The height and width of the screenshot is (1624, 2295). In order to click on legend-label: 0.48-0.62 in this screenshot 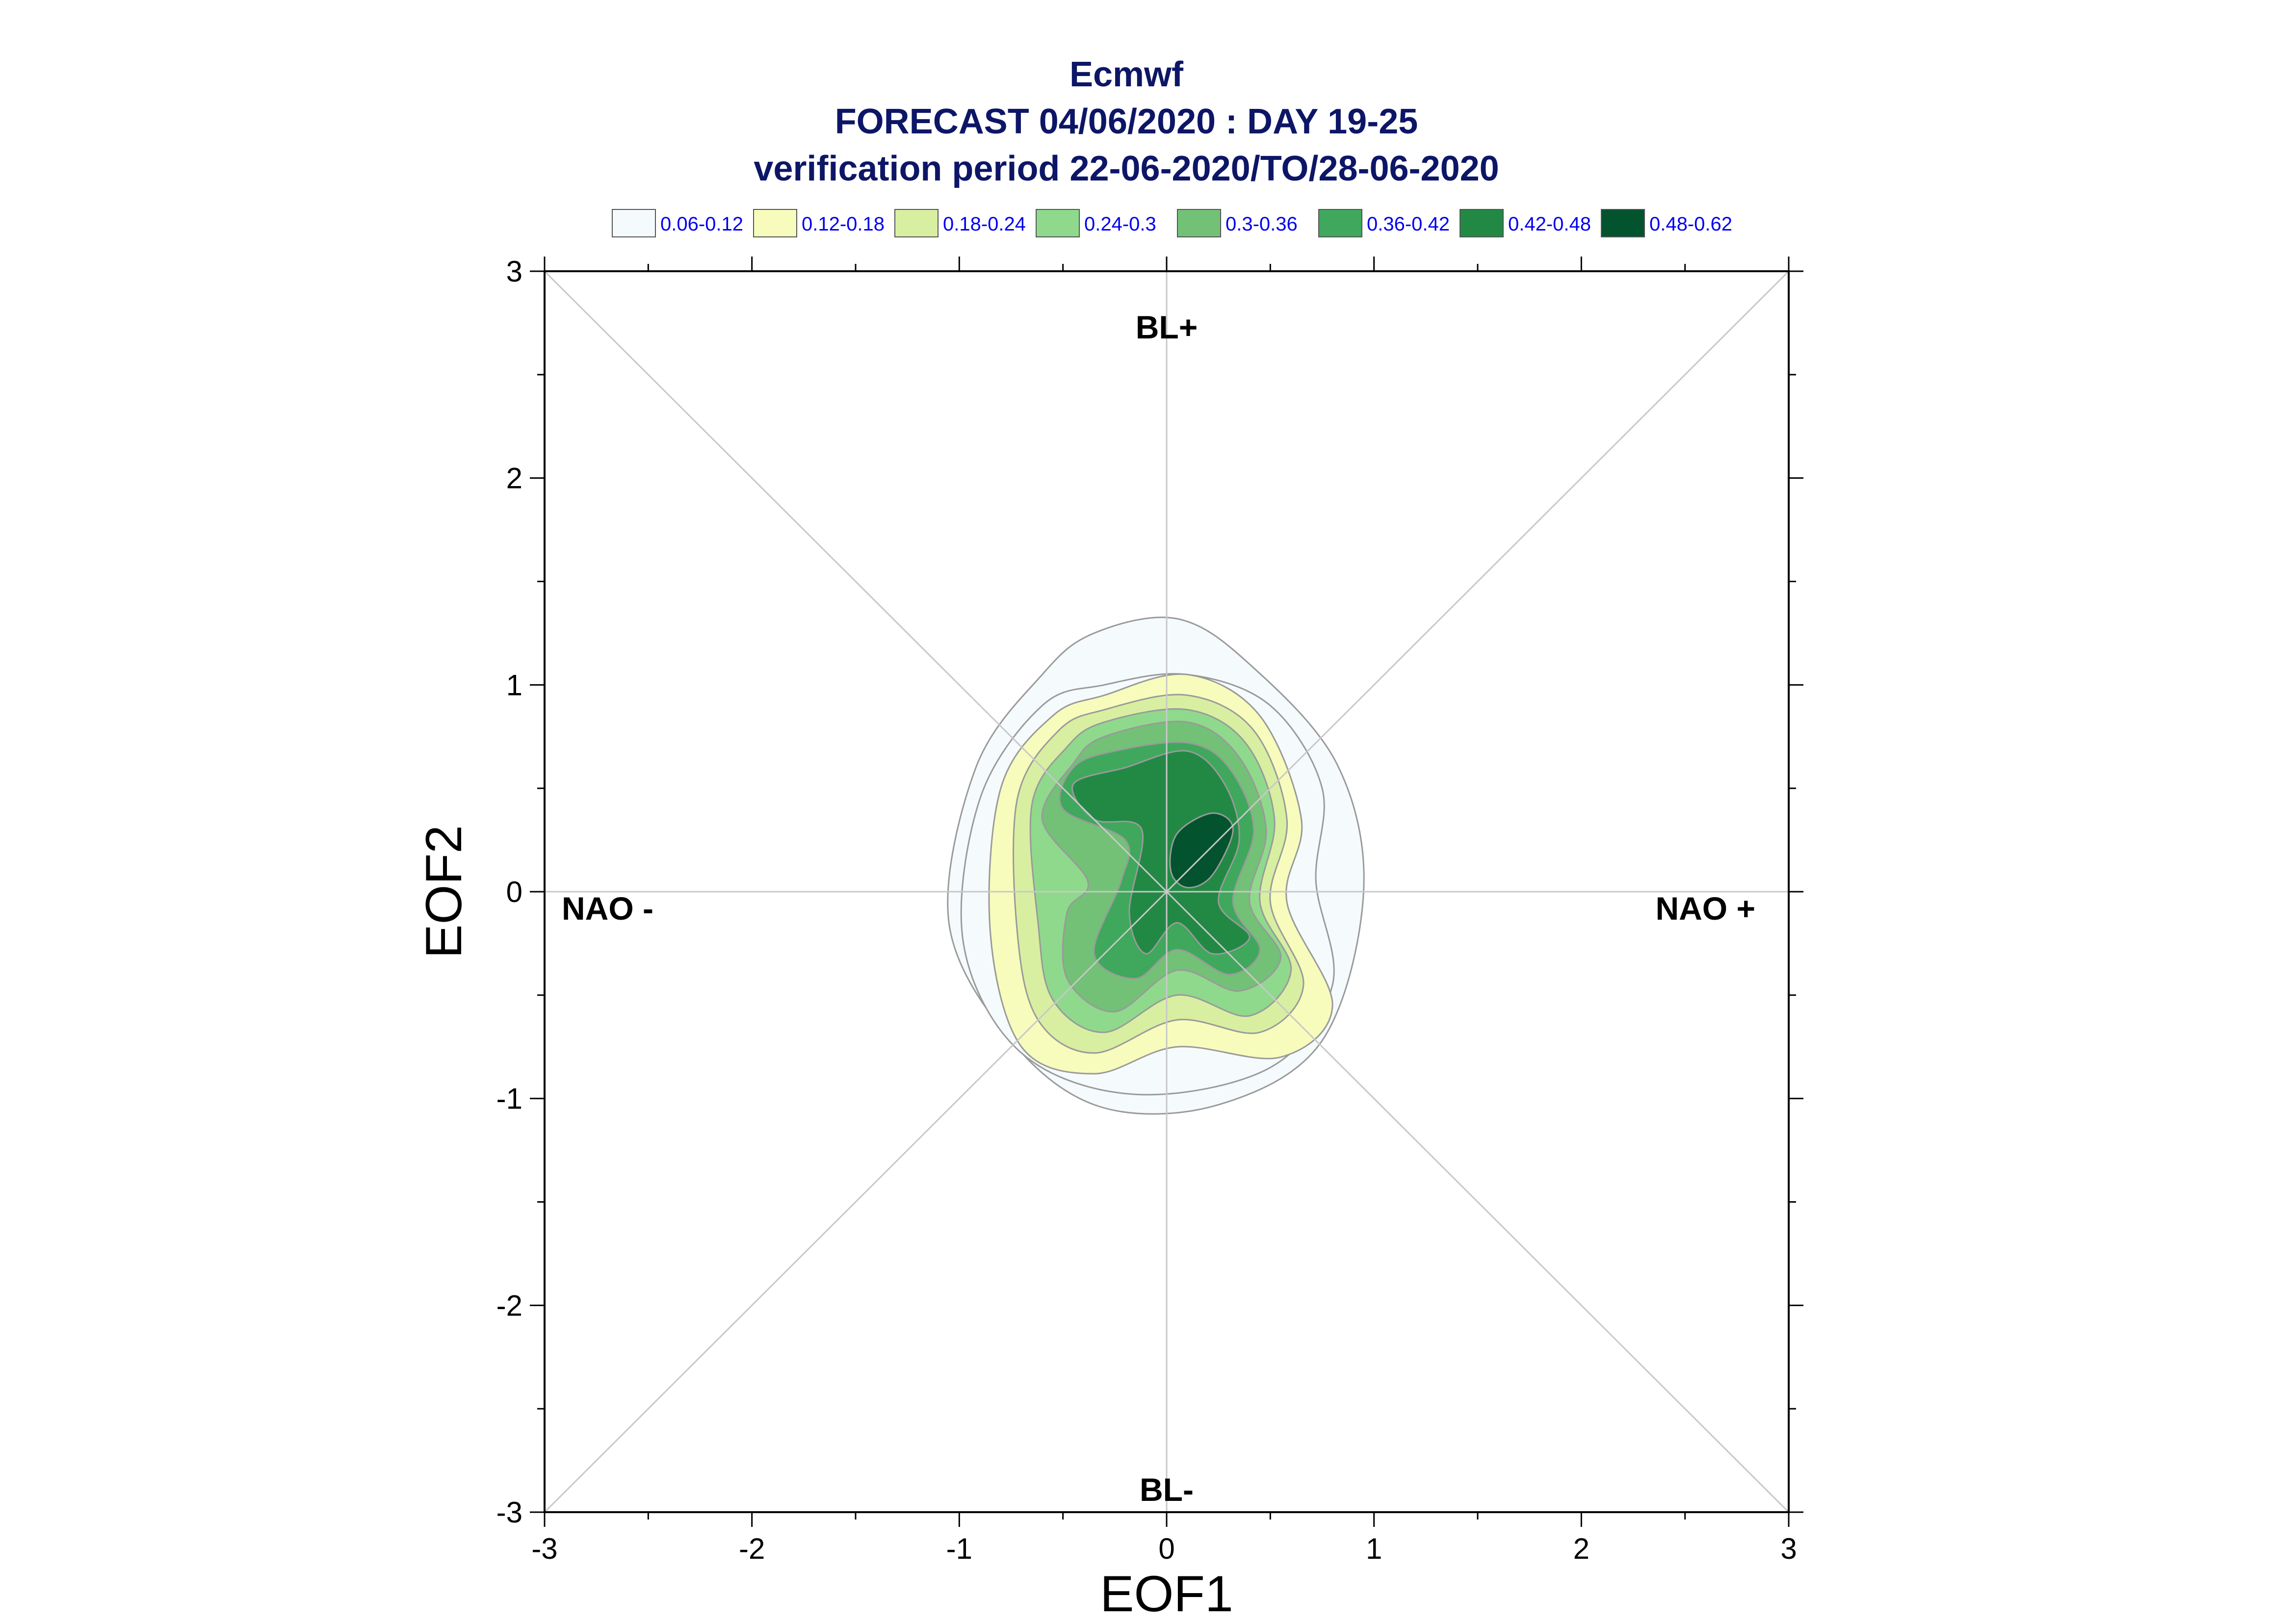, I will do `click(1691, 224)`.